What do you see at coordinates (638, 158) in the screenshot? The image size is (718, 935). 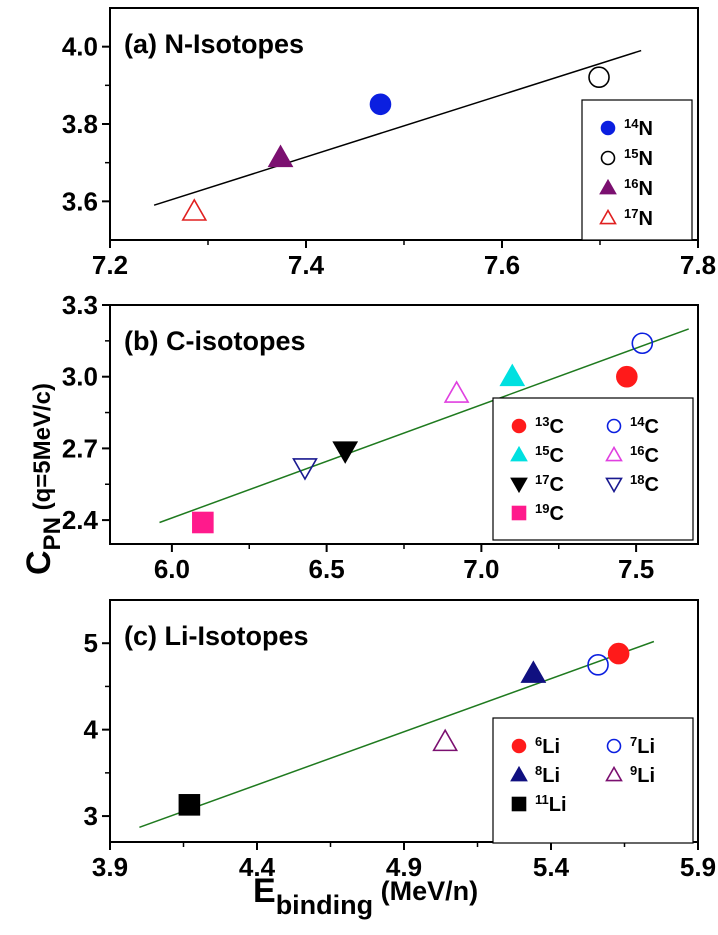 I see `legend-label: 15N` at bounding box center [638, 158].